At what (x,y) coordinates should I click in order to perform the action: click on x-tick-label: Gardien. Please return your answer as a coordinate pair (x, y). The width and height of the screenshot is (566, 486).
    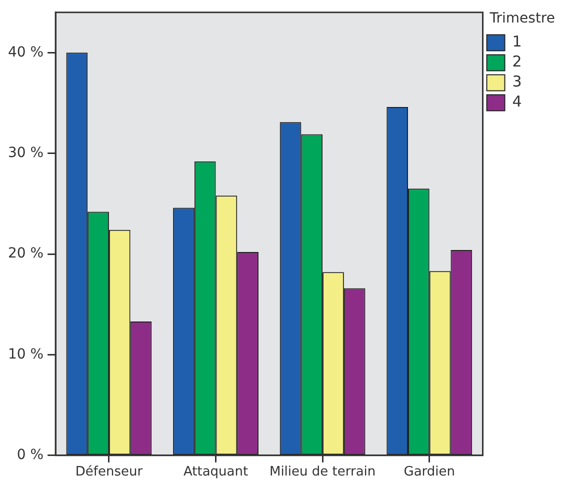
    Looking at the image, I should click on (429, 472).